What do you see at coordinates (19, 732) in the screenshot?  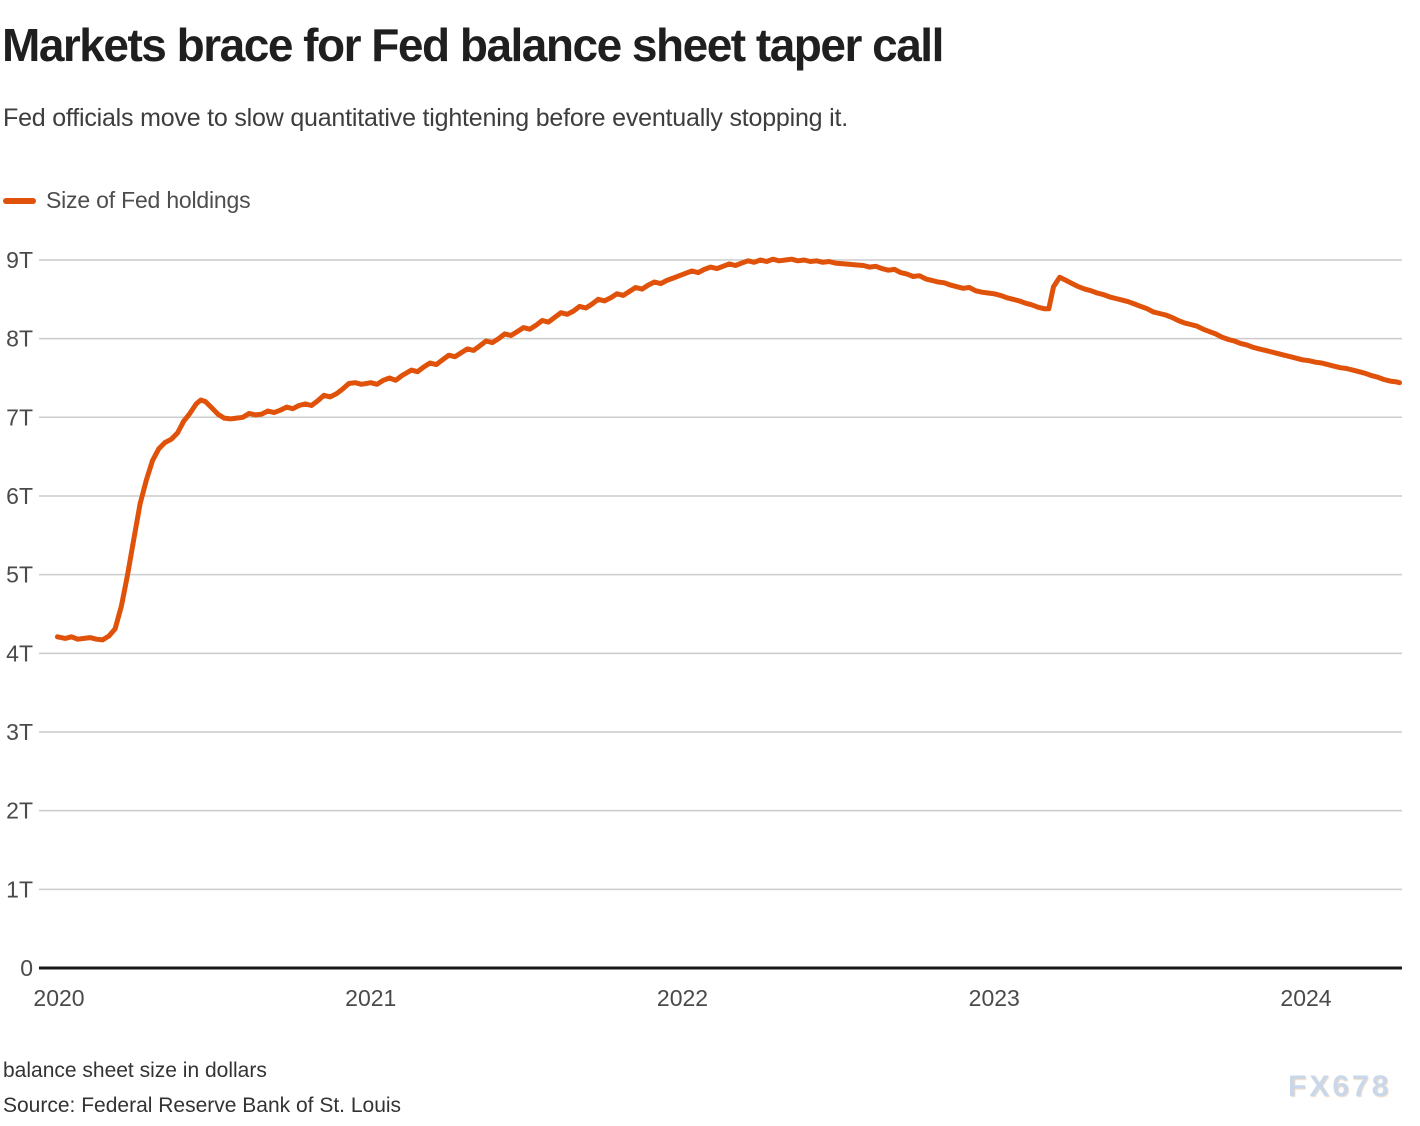 I see `y-tick-label: 3T` at bounding box center [19, 732].